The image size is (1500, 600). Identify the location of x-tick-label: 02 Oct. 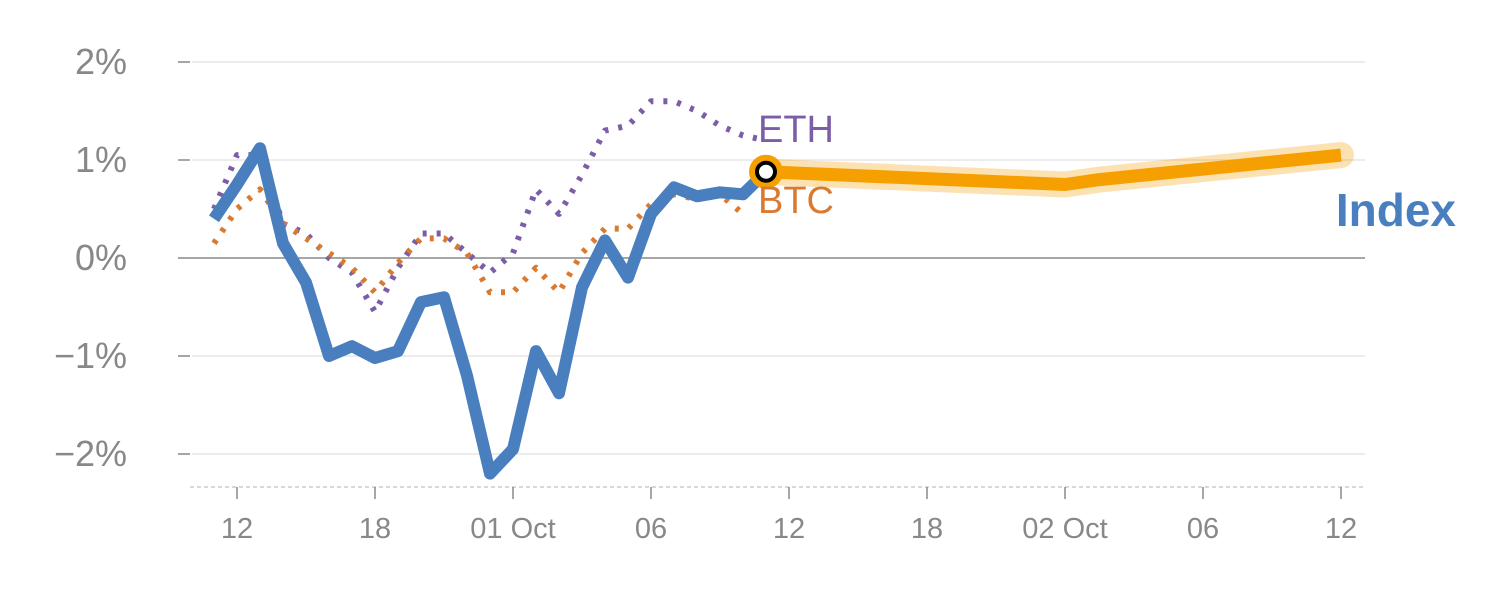
(1064, 529).